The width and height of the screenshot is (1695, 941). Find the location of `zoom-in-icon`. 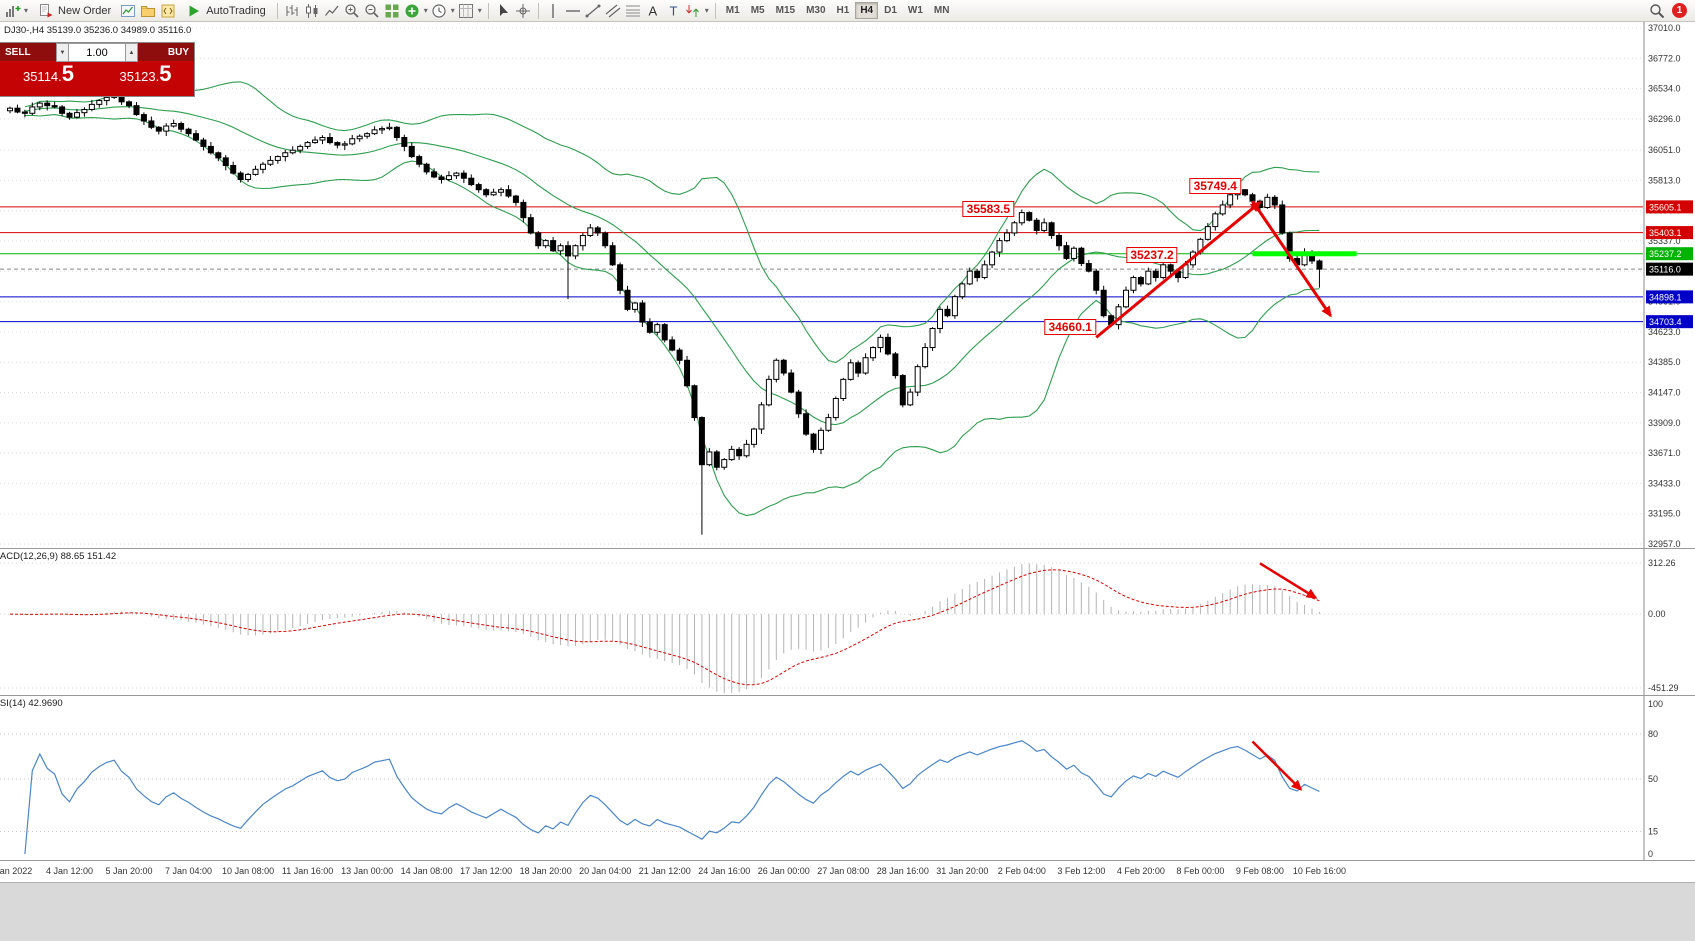

zoom-in-icon is located at coordinates (352, 10).